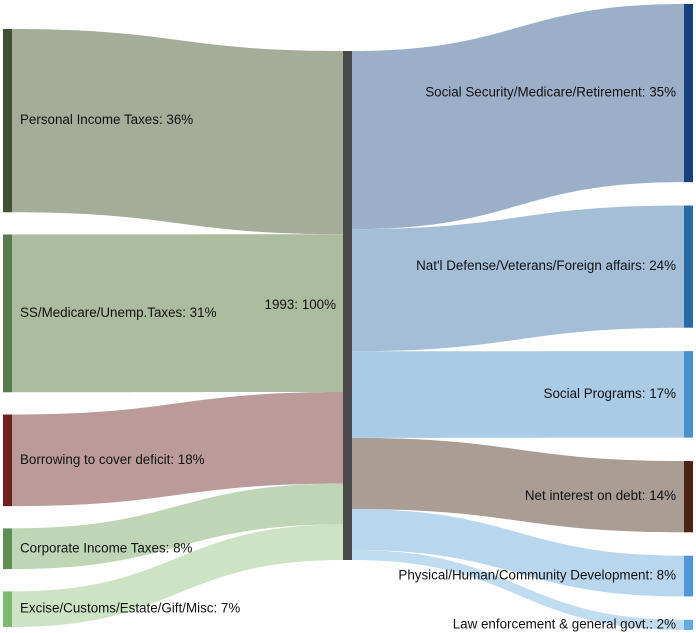  I want to click on node-excise-customs-misc, so click(7, 609).